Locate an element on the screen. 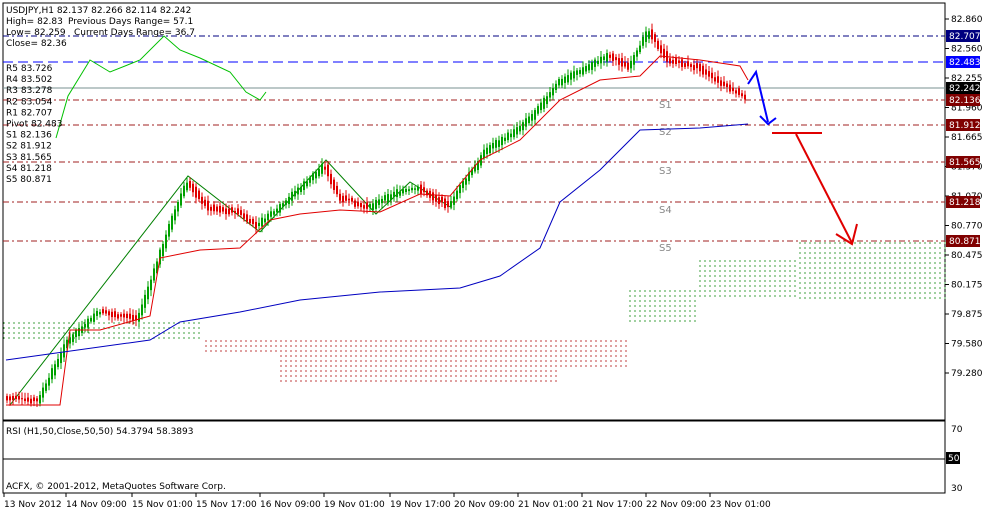  chikou-line is located at coordinates (161, 87).